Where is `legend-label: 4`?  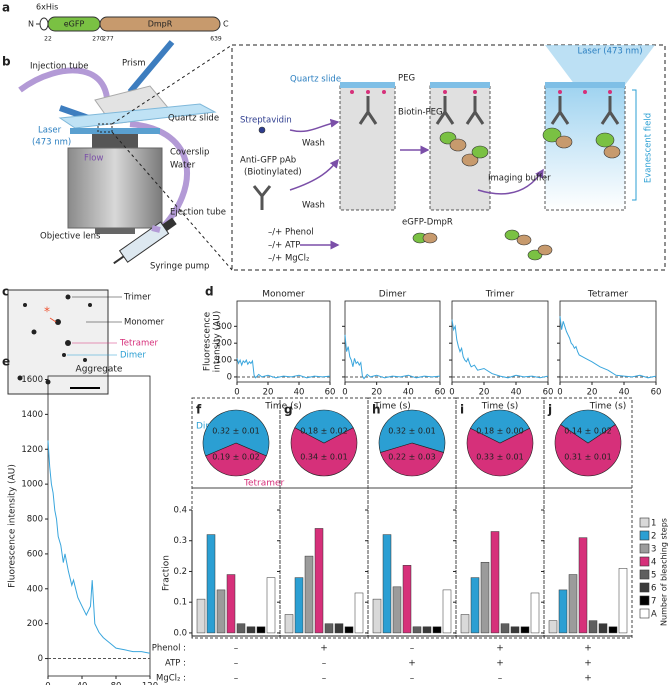 legend-label: 4 is located at coordinates (653, 563).